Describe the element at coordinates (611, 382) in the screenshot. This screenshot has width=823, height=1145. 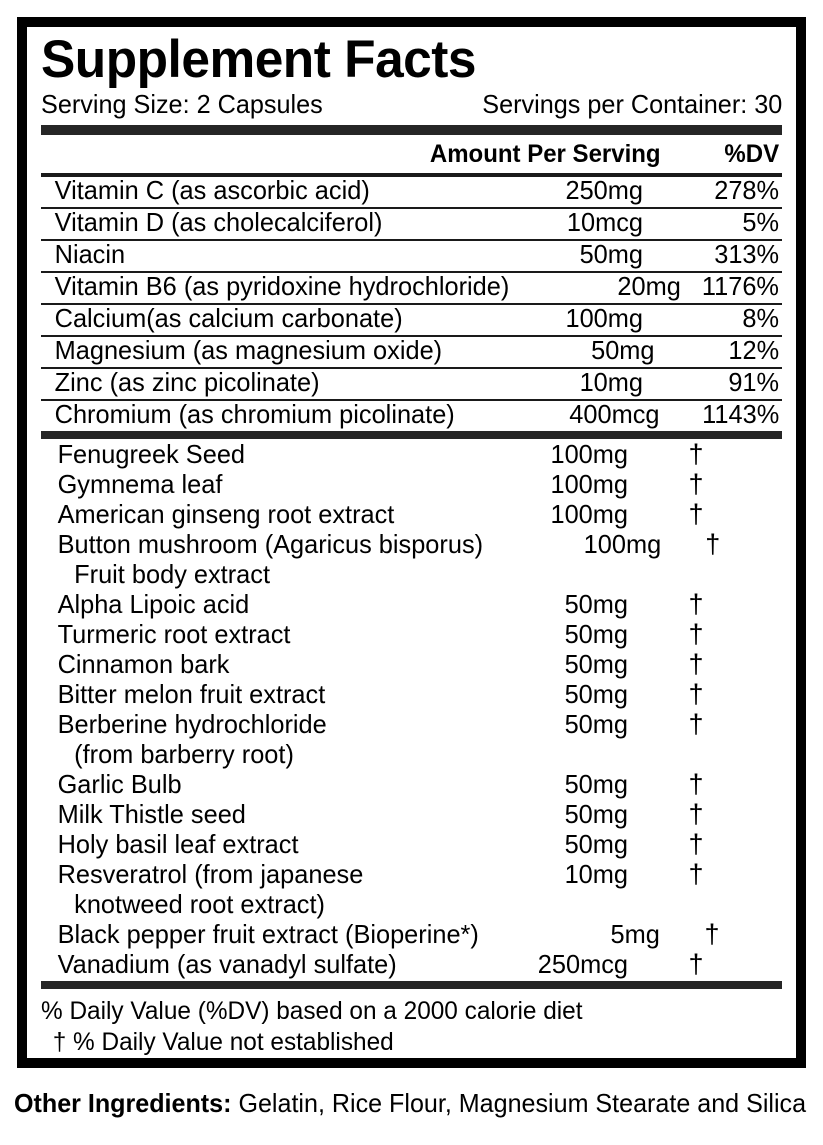
I see `nutrient-amount: 10mg` at that location.